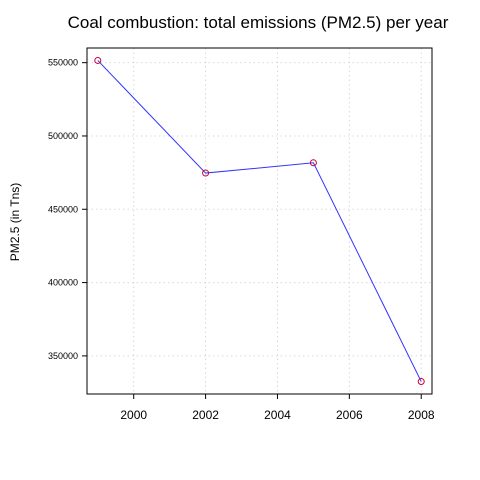 This screenshot has width=480, height=480. I want to click on y-axis: 350000 400000 450000 500000 550000, so click(67, 209).